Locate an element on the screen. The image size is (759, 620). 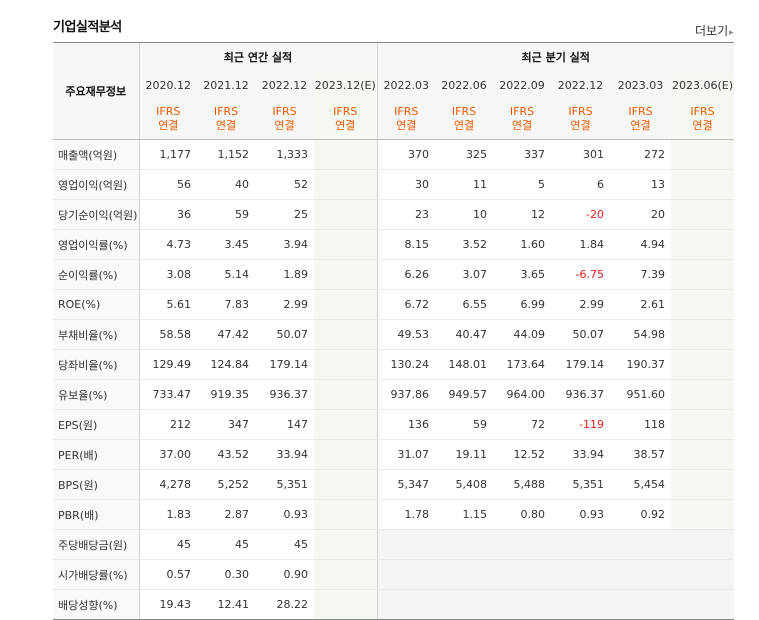
value-cell: 1.84 is located at coordinates (580, 244).